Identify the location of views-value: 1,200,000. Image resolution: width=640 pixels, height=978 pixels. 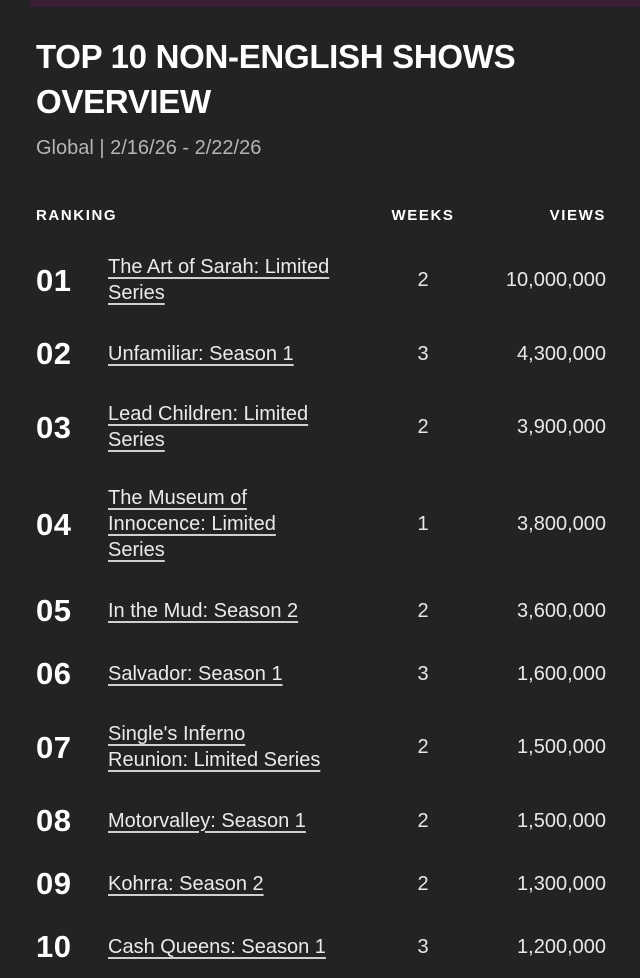
(561, 946).